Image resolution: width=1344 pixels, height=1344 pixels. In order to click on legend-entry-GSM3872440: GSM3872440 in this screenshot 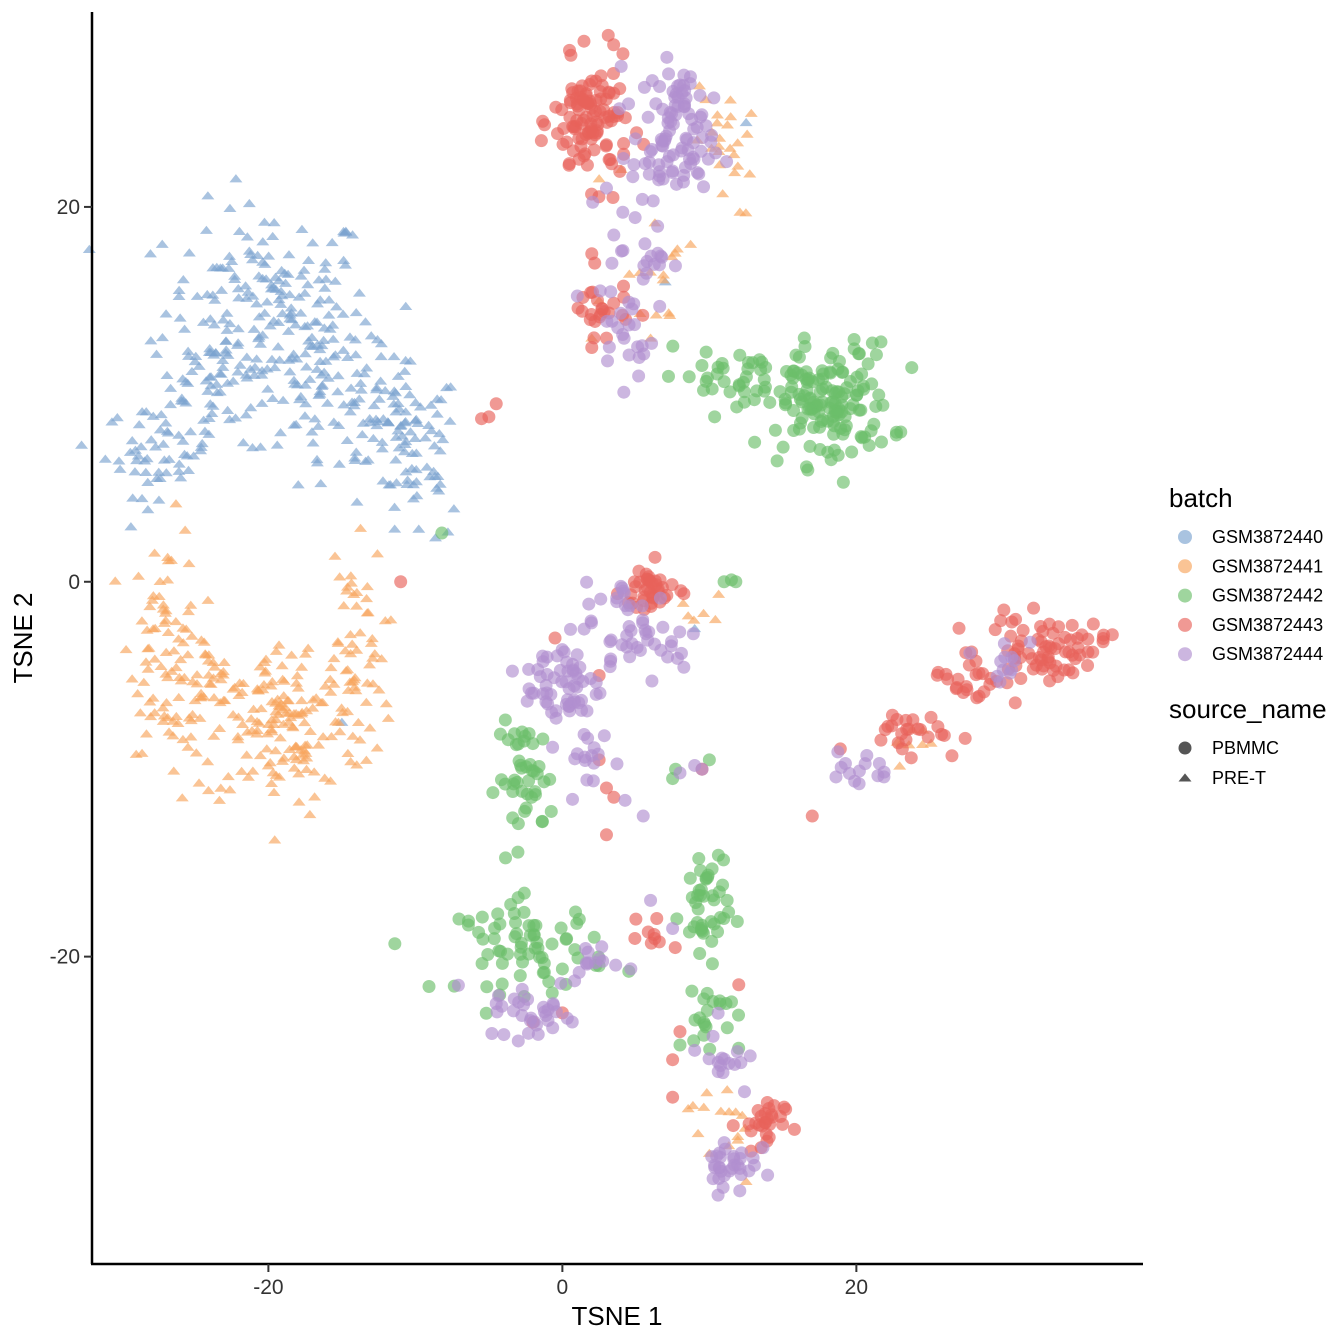, I will do `click(1250, 537)`.